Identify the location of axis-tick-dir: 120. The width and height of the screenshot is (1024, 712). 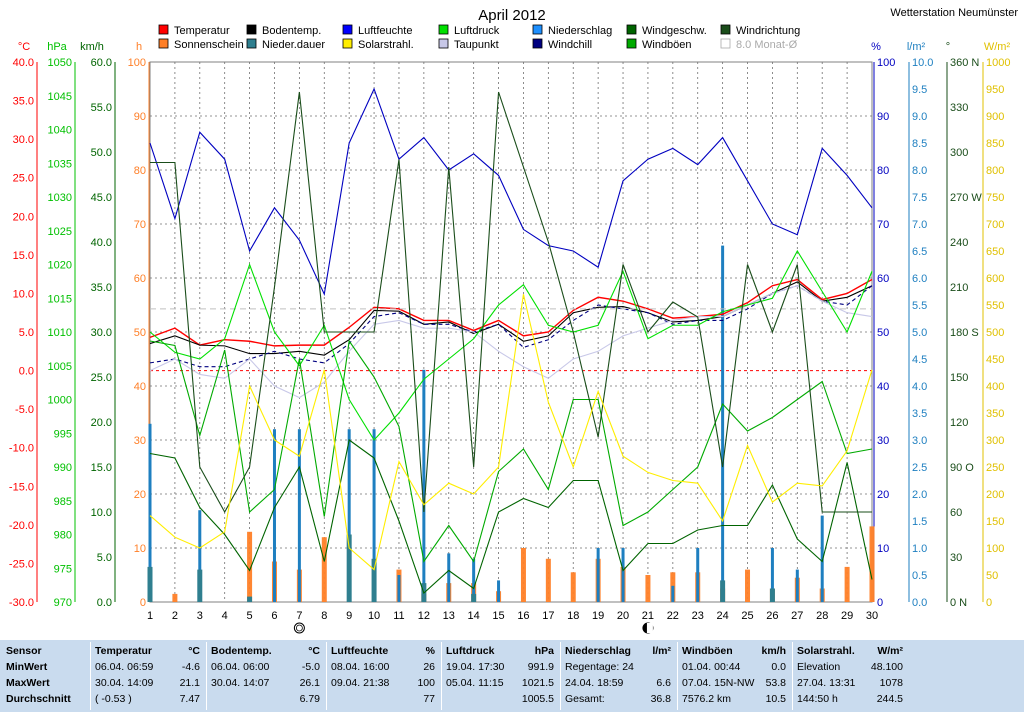
(959, 423).